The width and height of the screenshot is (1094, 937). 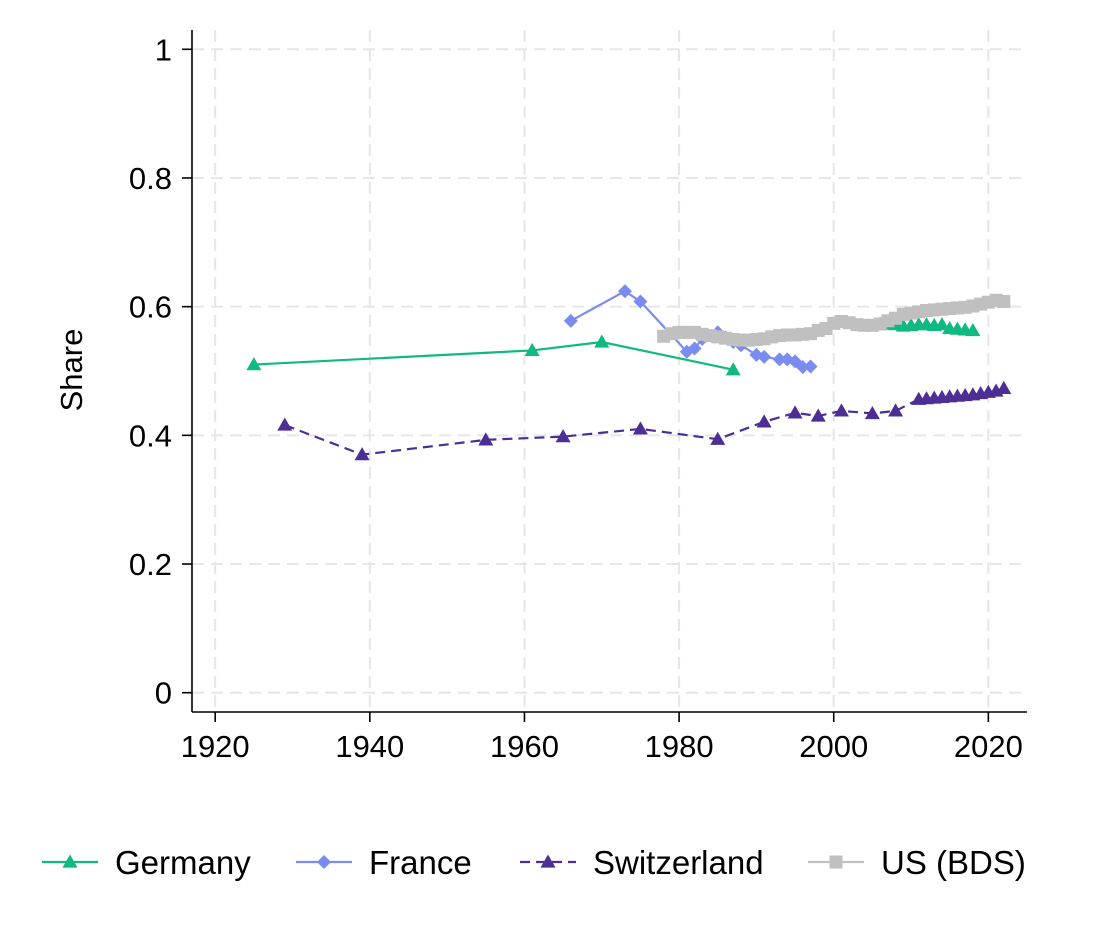 I want to click on legend-item: US (BDS), so click(x=917, y=862).